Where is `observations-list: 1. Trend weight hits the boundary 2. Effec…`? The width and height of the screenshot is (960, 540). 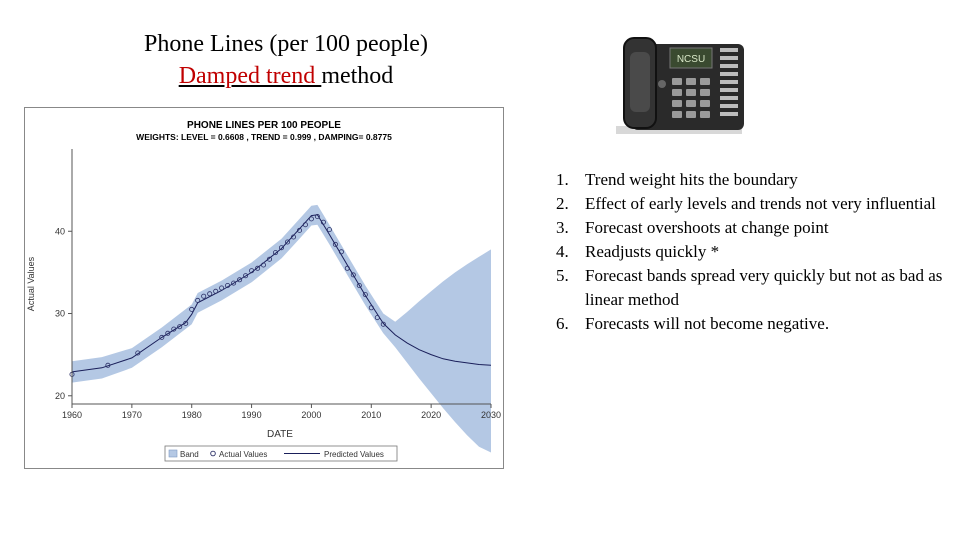
observations-list: 1. Trend weight hits the boundary 2. Effec… is located at coordinates (756, 252).